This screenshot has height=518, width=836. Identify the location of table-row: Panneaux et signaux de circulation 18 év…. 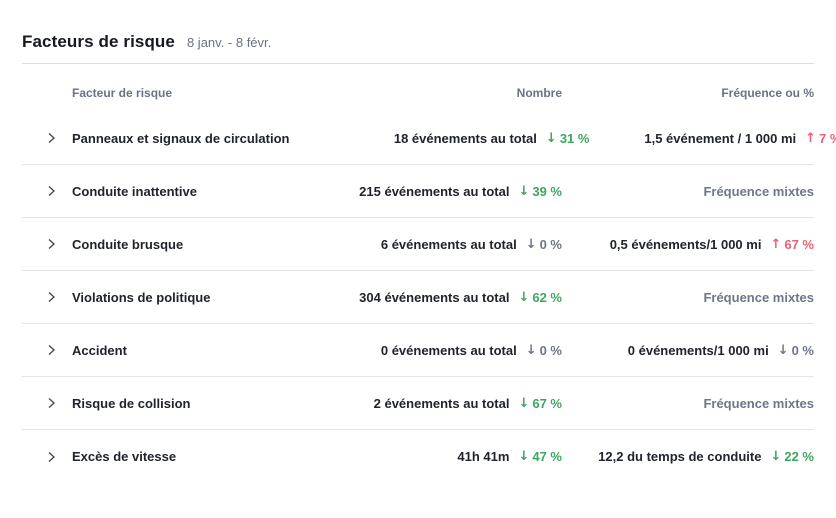
(429, 138).